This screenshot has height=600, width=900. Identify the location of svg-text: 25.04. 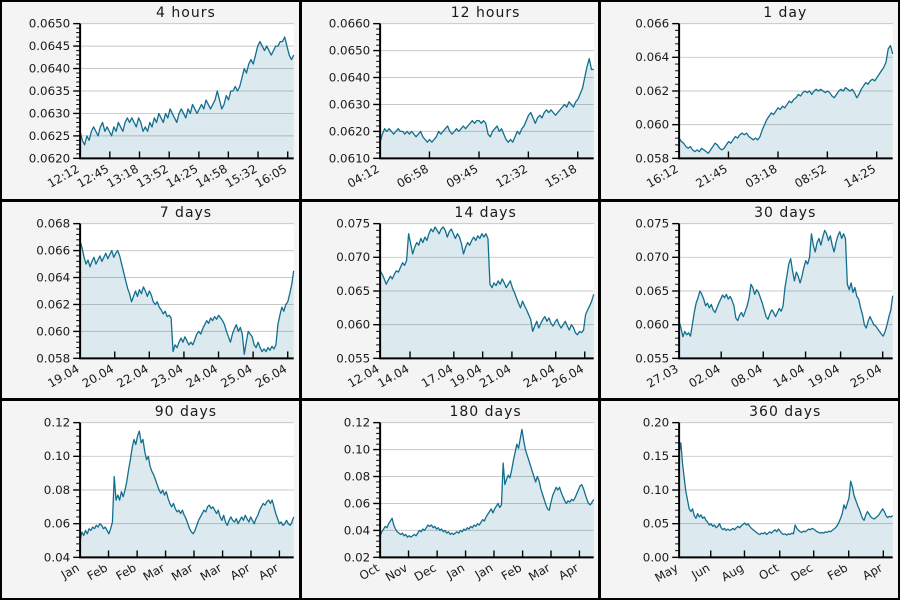
(236, 375).